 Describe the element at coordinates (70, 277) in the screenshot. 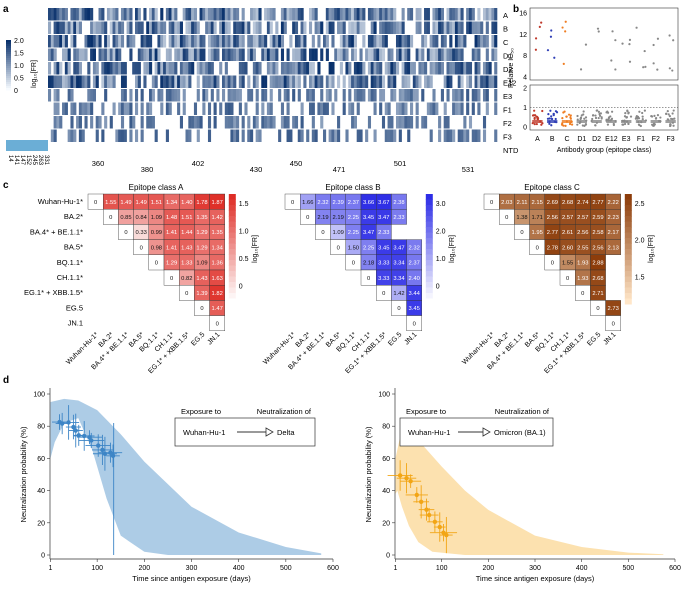

I see `variant-row-label: CH.1.1*` at that location.